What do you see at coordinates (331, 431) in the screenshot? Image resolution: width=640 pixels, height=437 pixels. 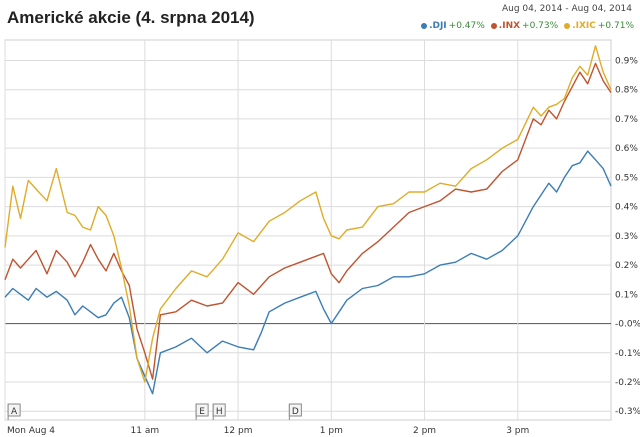 I see `x-tick-label: 1 pm` at bounding box center [331, 431].